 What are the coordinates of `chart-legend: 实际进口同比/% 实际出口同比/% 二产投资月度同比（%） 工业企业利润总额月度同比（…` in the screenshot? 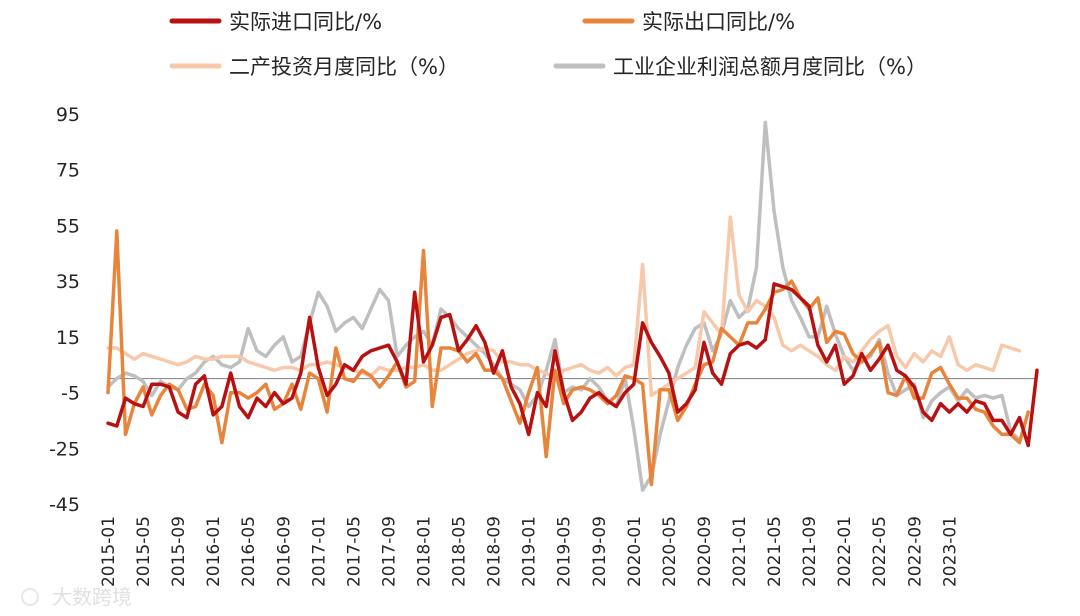 It's located at (548, 44).